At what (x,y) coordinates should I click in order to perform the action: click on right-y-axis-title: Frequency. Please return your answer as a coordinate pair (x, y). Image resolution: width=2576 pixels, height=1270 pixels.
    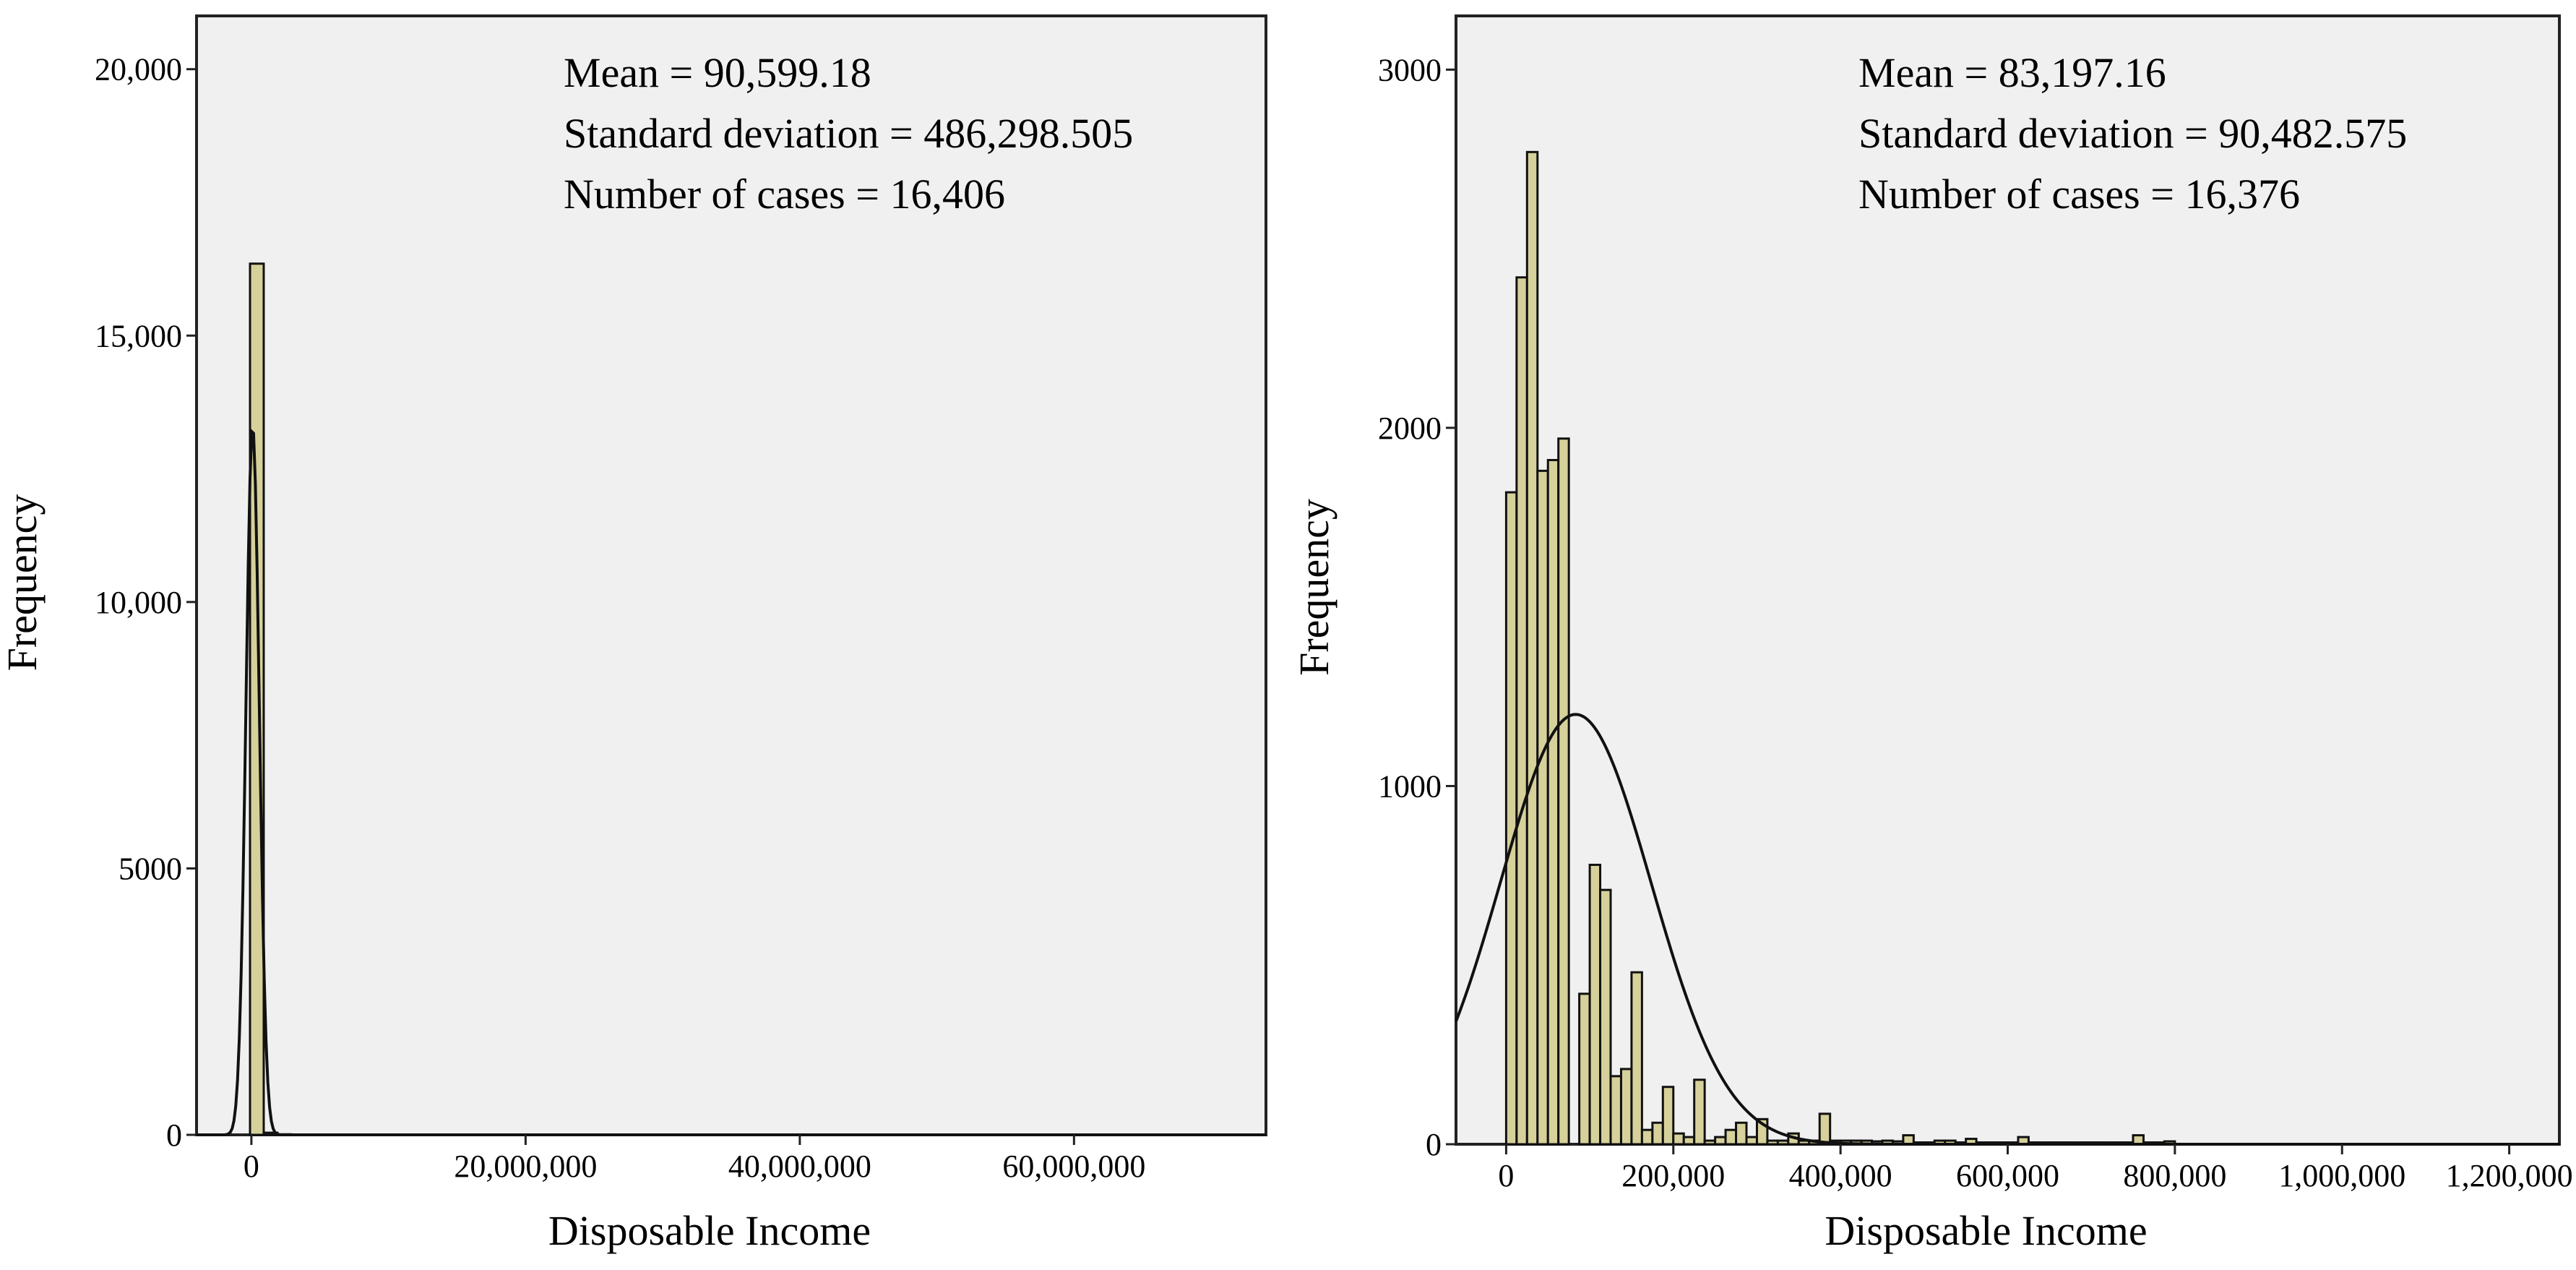
    Looking at the image, I should click on (1314, 587).